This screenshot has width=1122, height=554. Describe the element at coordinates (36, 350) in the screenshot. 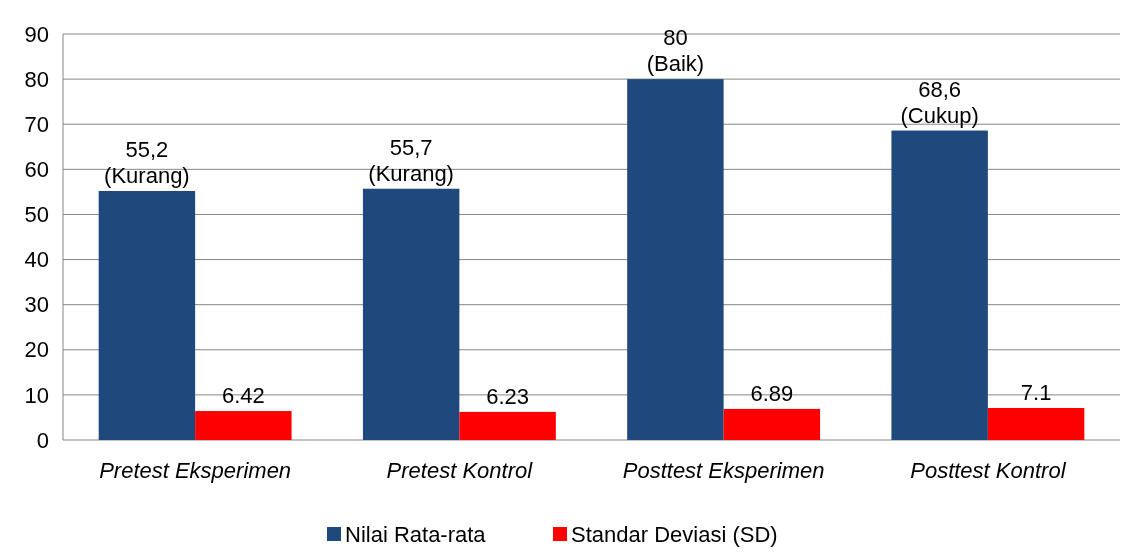

I see `y-tick-label: 20` at that location.